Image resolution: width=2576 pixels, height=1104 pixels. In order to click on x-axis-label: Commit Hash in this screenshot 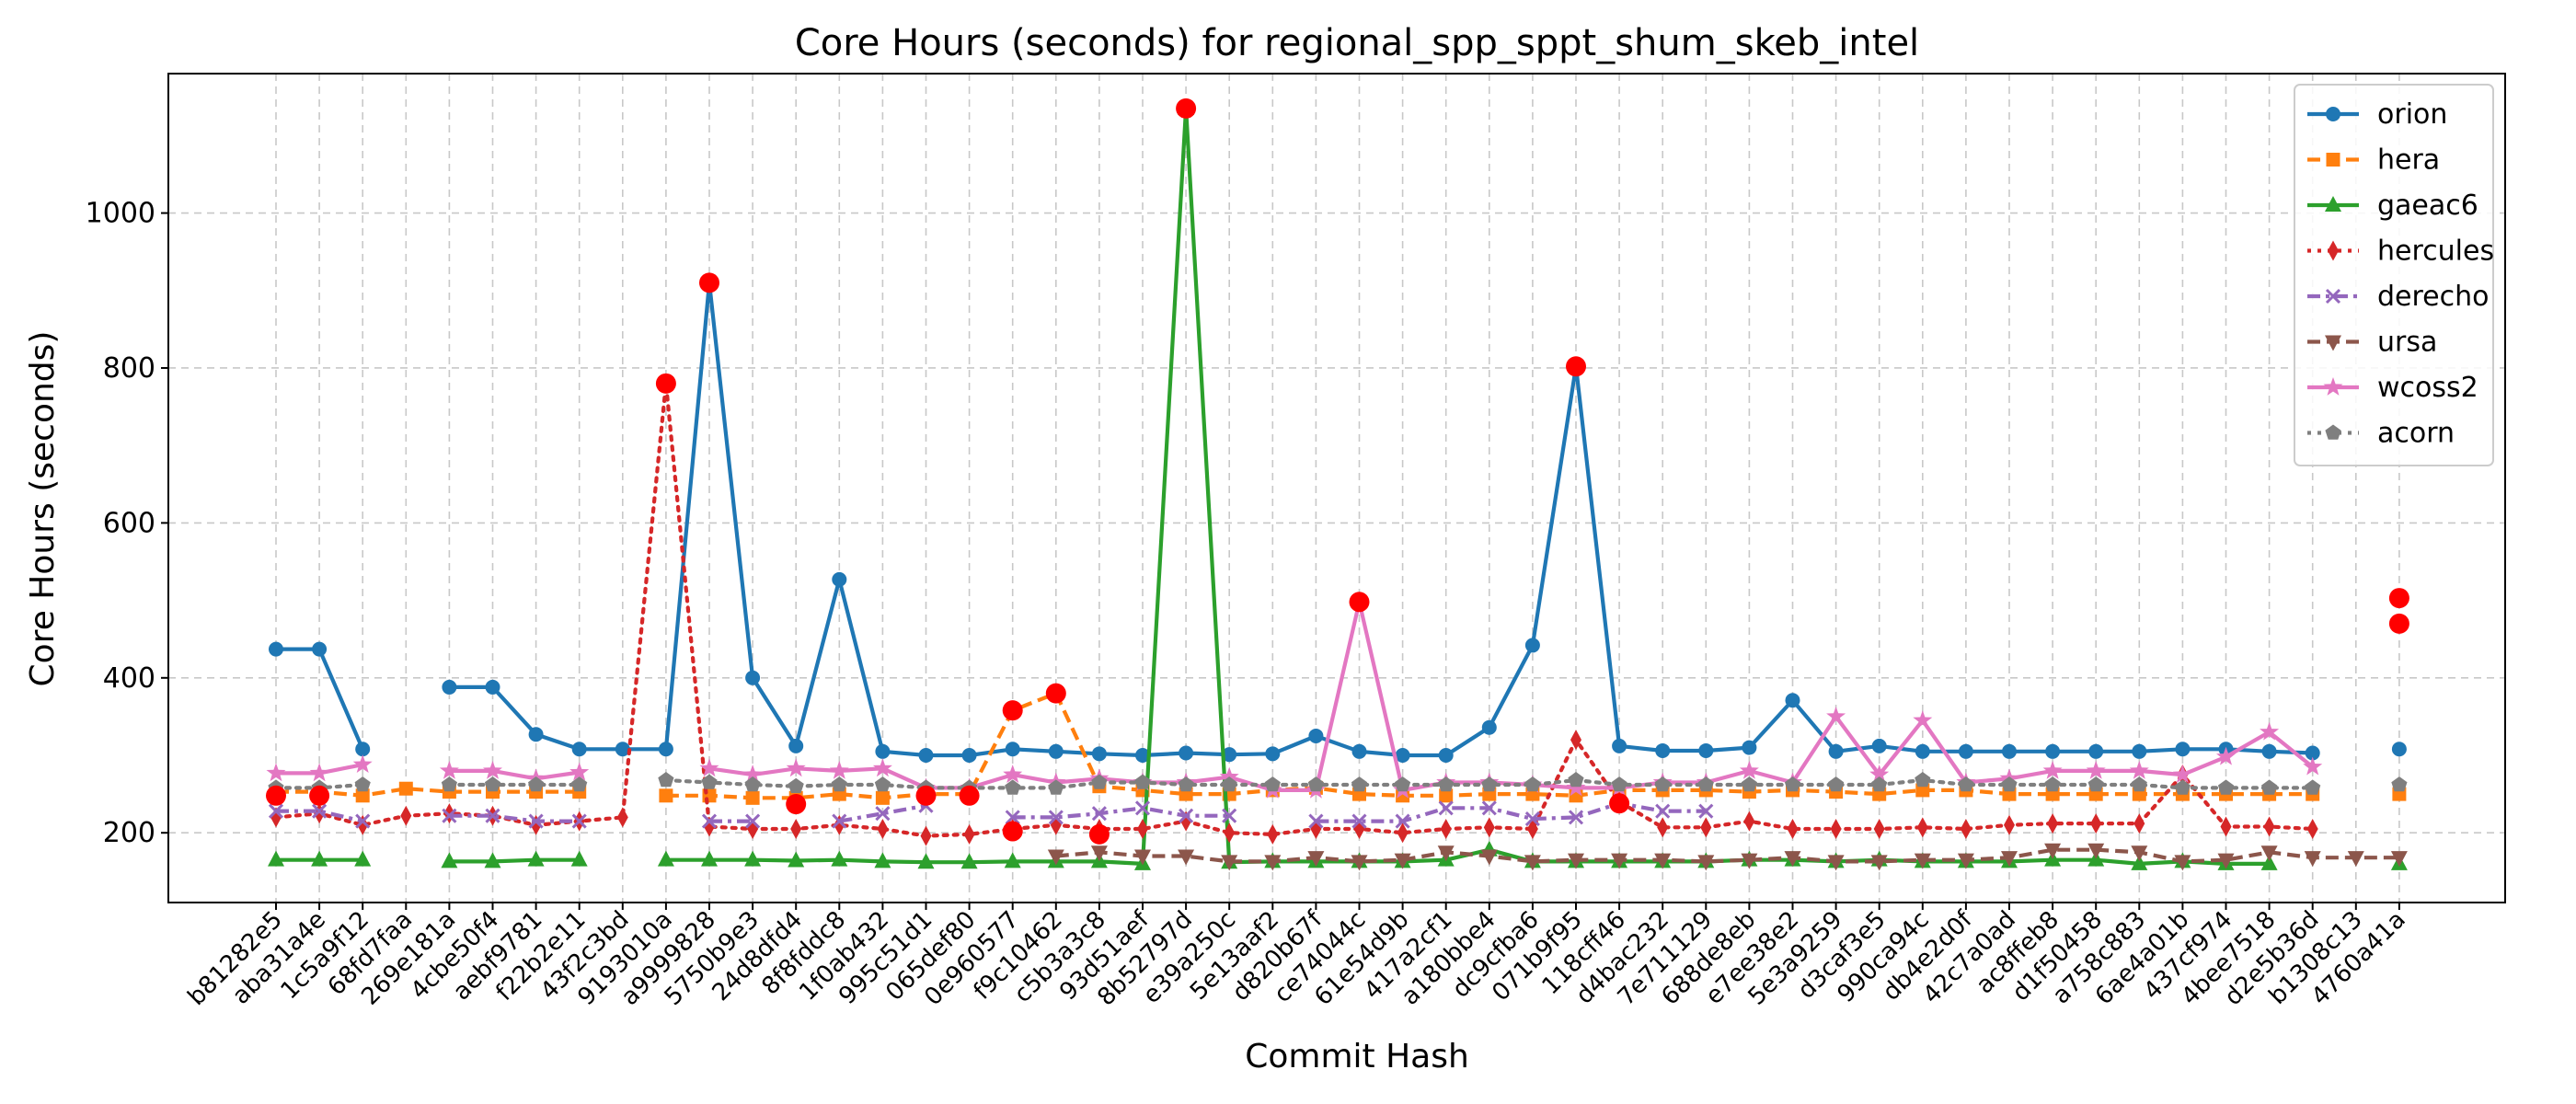, I will do `click(1357, 1056)`.